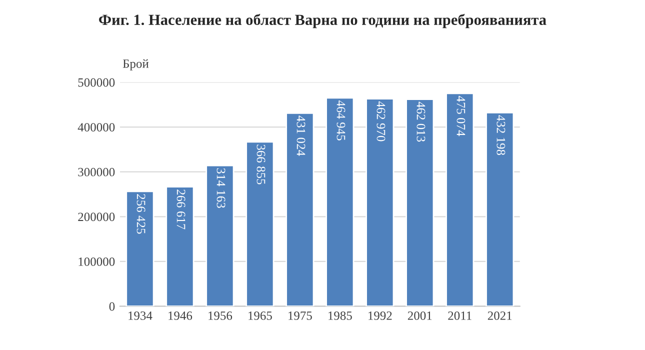 The image size is (645, 350). What do you see at coordinates (180, 316) in the screenshot?
I see `x-tick-label: 1946` at bounding box center [180, 316].